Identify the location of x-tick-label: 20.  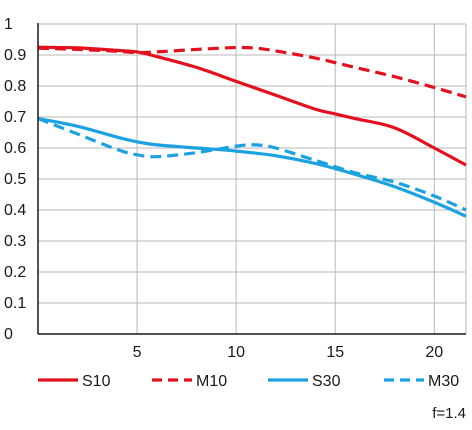
(434, 352).